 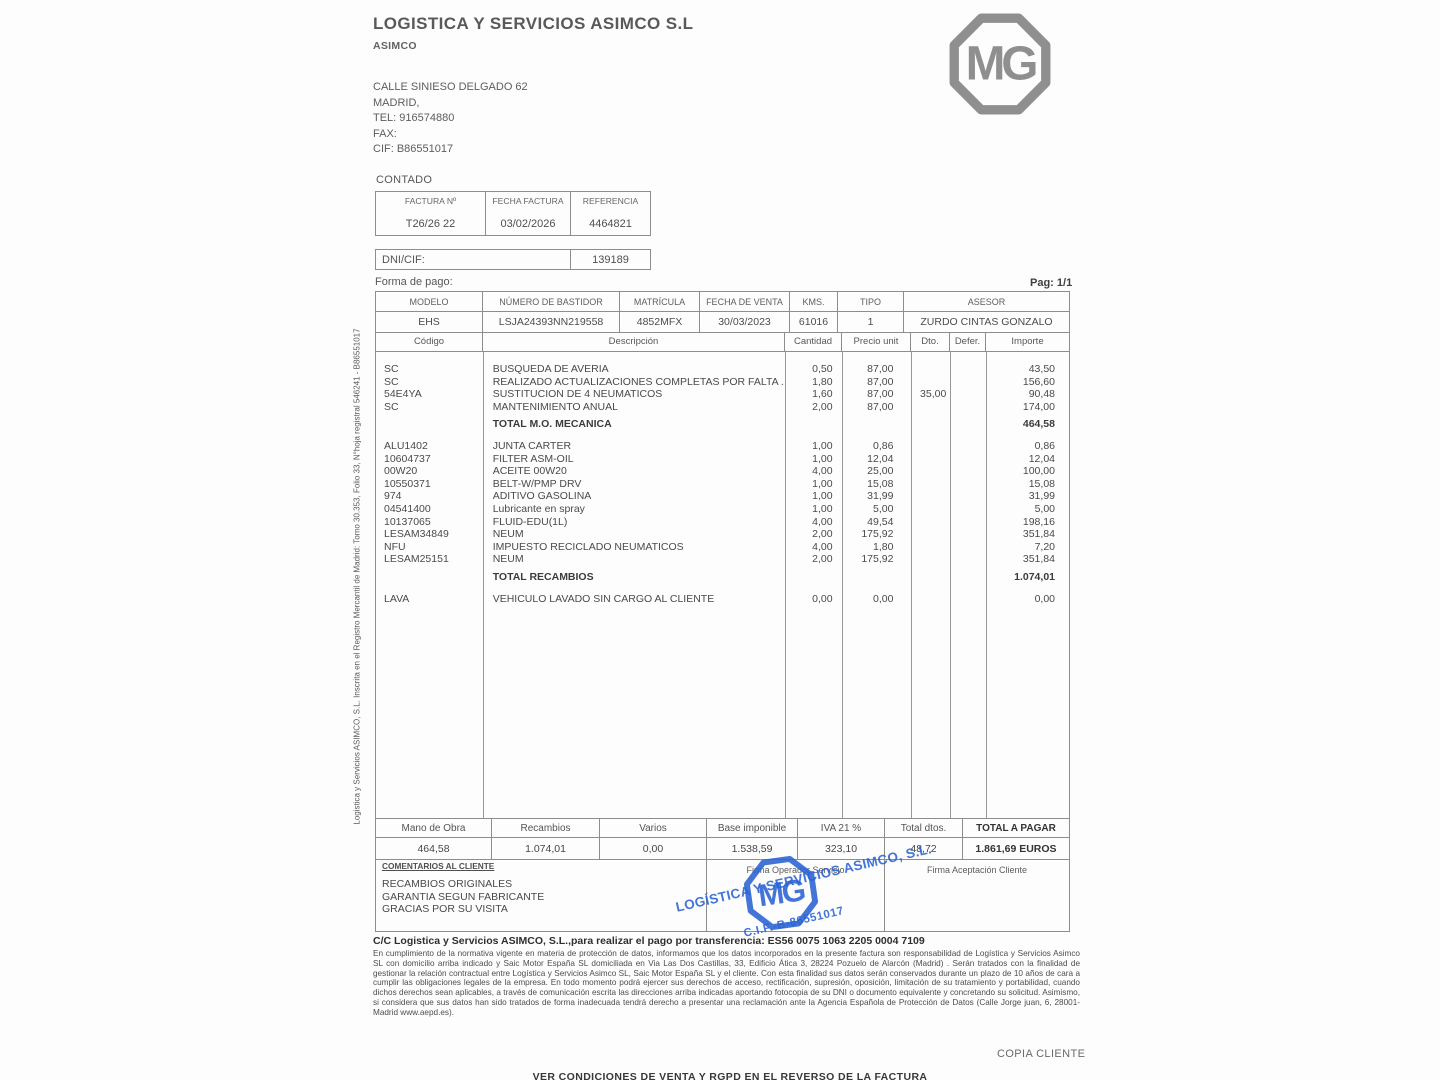 What do you see at coordinates (634, 341) in the screenshot?
I see `column-header: Descripción` at bounding box center [634, 341].